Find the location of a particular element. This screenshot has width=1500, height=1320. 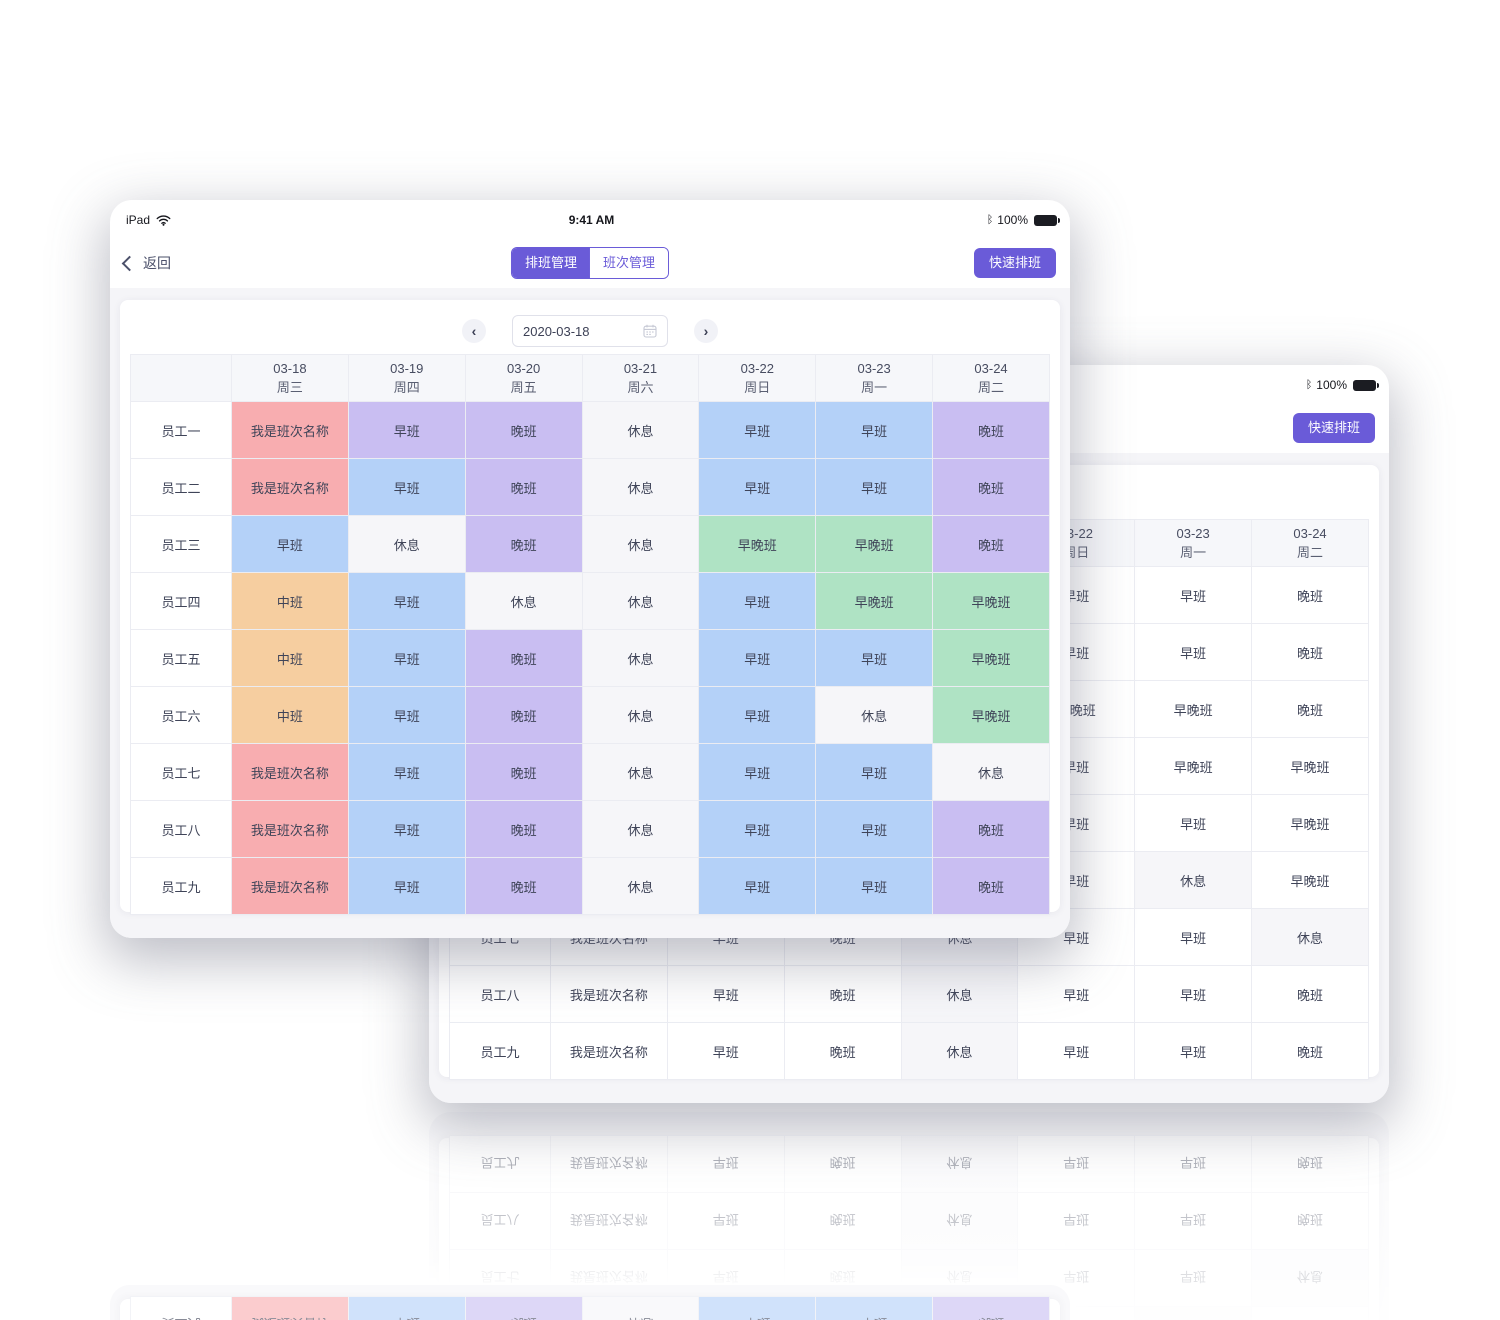

next-week-button: › is located at coordinates (706, 331).